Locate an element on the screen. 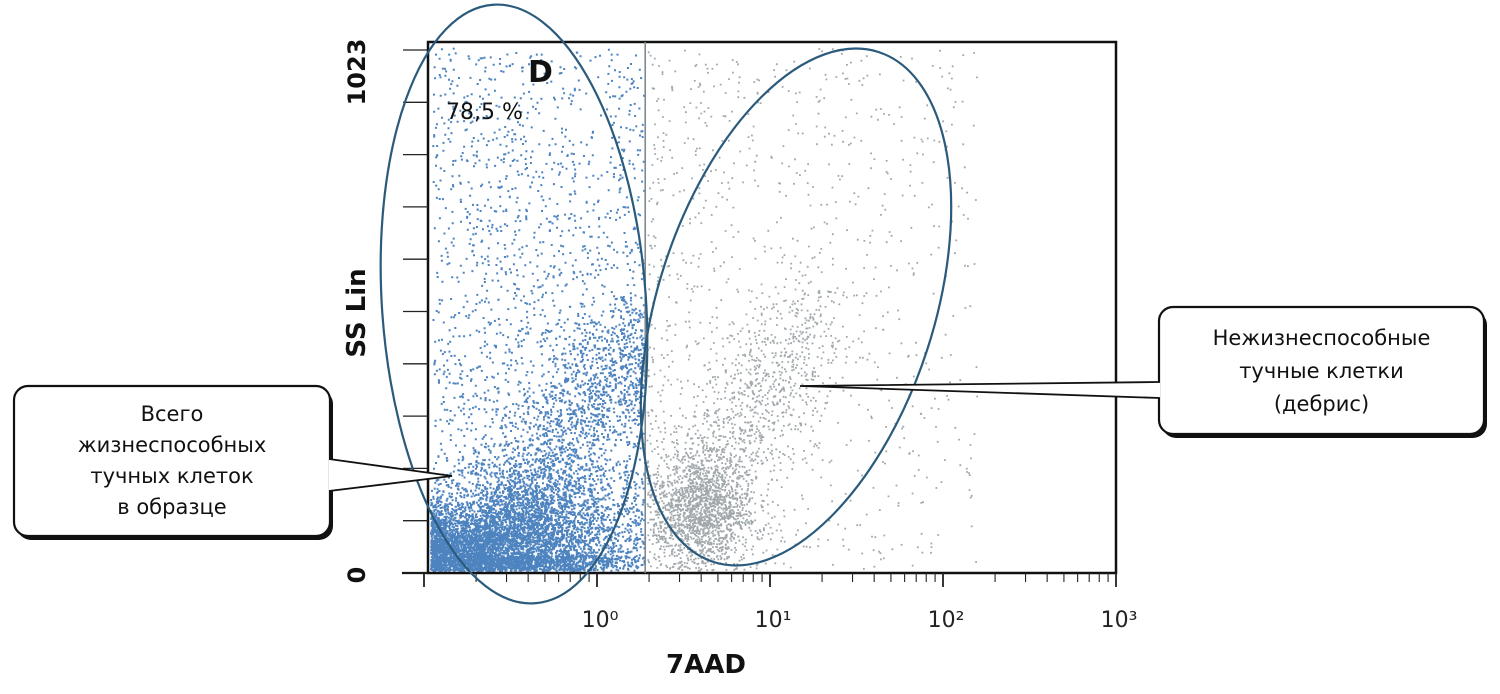  gate-name: D is located at coordinates (540, 72).